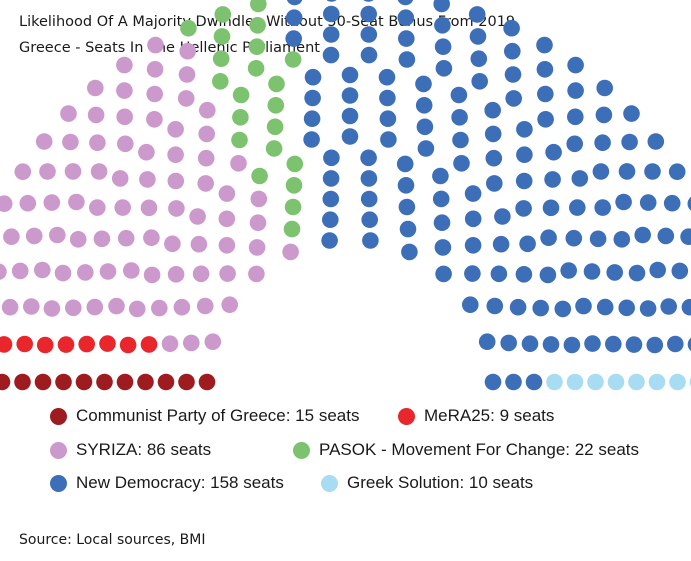 Image resolution: width=691 pixels, height=561 pixels. Describe the element at coordinates (58, 450) in the screenshot. I see `legend-swatch-syriza` at that location.